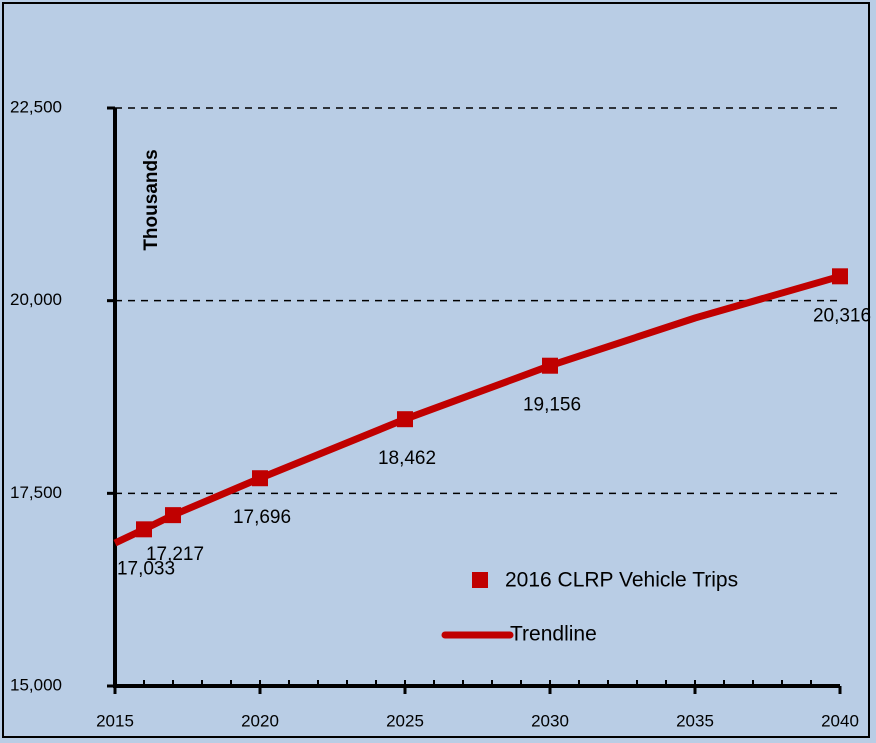 The image size is (876, 743). I want to click on data-label: 17,033, so click(146, 568).